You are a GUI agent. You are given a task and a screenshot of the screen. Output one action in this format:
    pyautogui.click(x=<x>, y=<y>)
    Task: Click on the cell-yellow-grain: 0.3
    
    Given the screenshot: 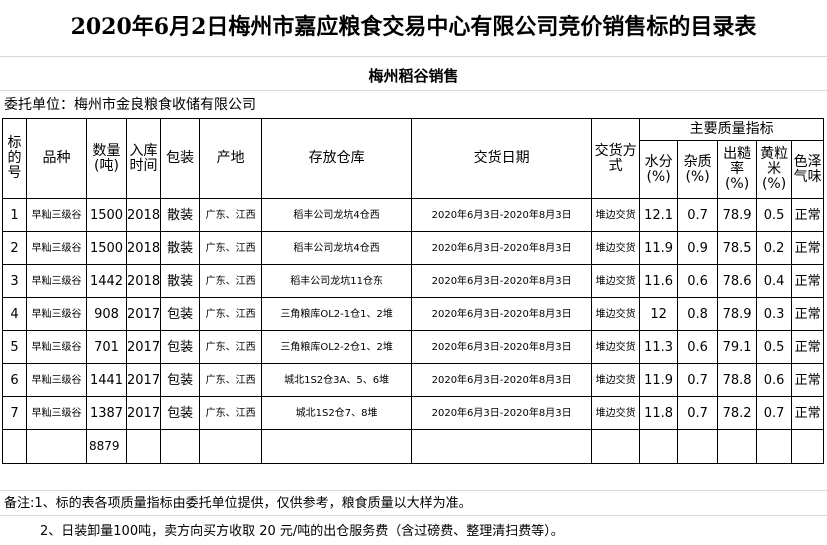 What is the action you would take?
    pyautogui.click(x=774, y=314)
    